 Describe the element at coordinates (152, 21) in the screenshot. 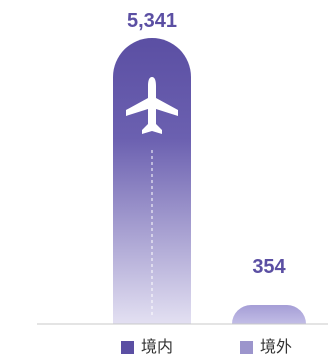

I see `bar-value-label-domestic: 5,341` at that location.